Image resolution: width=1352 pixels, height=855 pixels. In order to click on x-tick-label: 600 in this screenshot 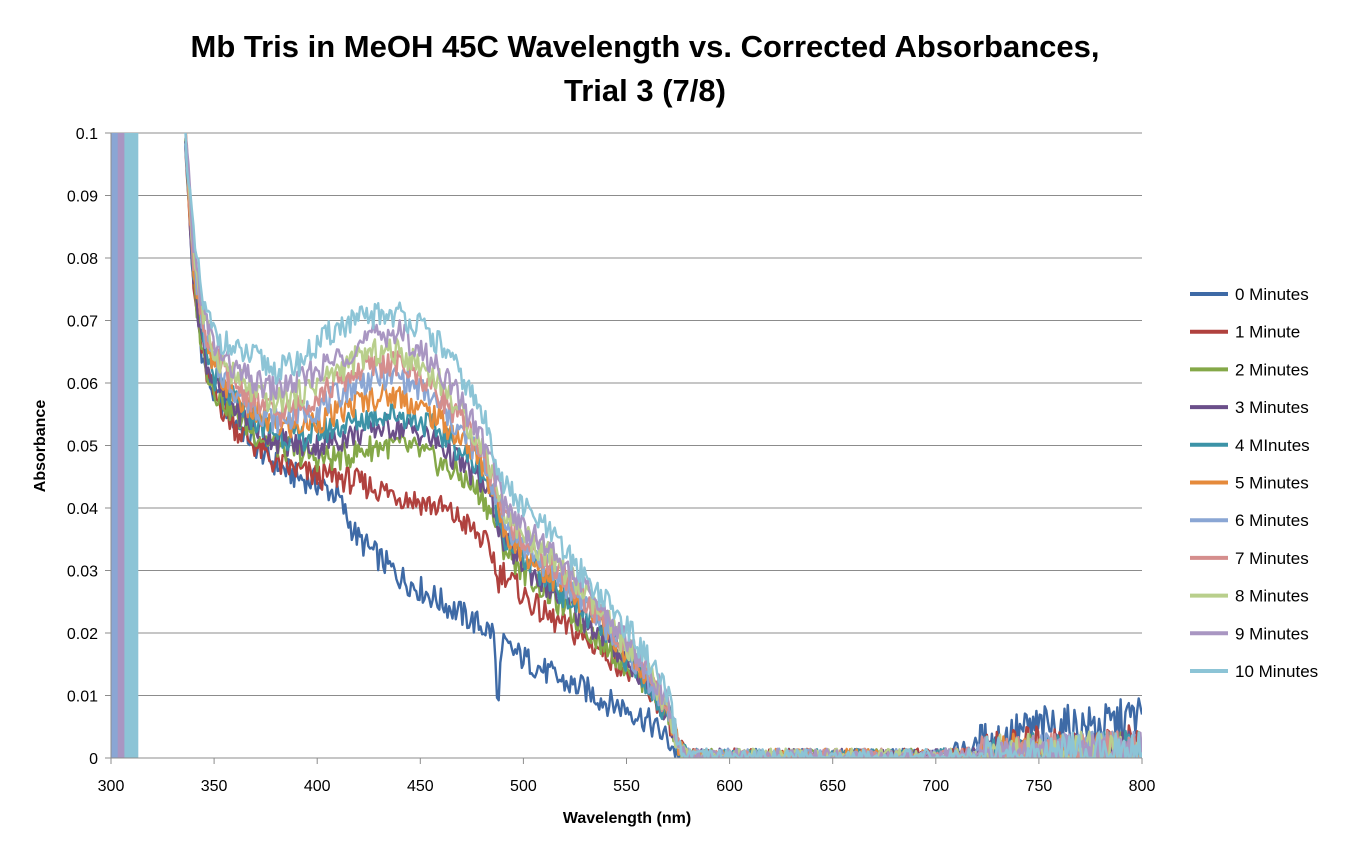, I will do `click(729, 786)`.